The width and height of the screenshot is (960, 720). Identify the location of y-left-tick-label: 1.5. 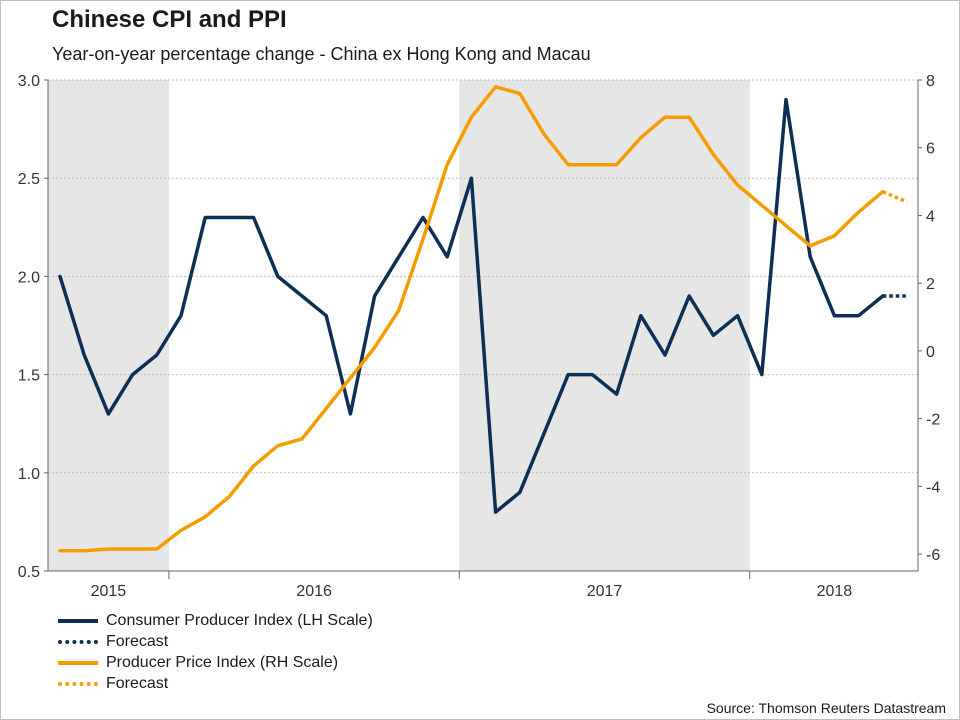
(29, 376).